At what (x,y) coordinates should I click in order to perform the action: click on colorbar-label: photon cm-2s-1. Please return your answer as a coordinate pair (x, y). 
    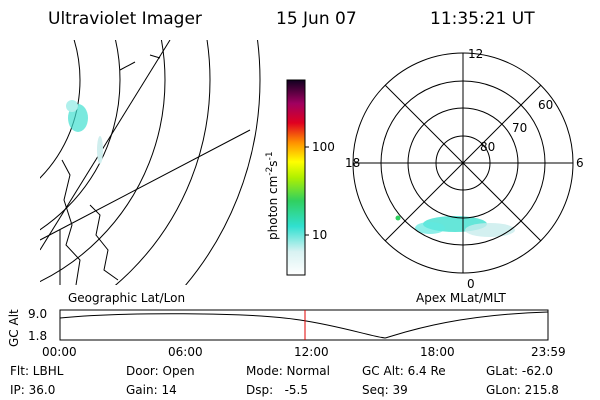
    Looking at the image, I should click on (272, 195).